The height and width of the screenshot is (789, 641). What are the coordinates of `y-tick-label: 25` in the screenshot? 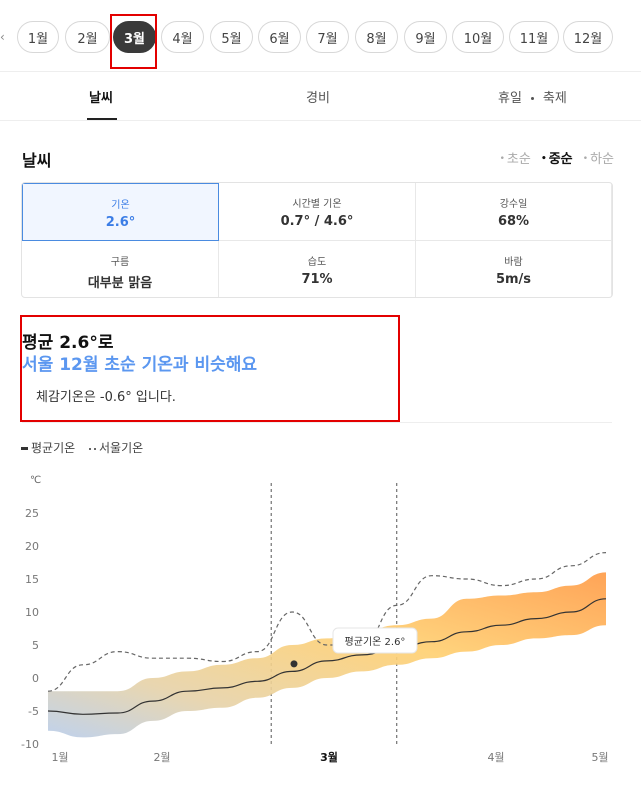 It's located at (32, 513).